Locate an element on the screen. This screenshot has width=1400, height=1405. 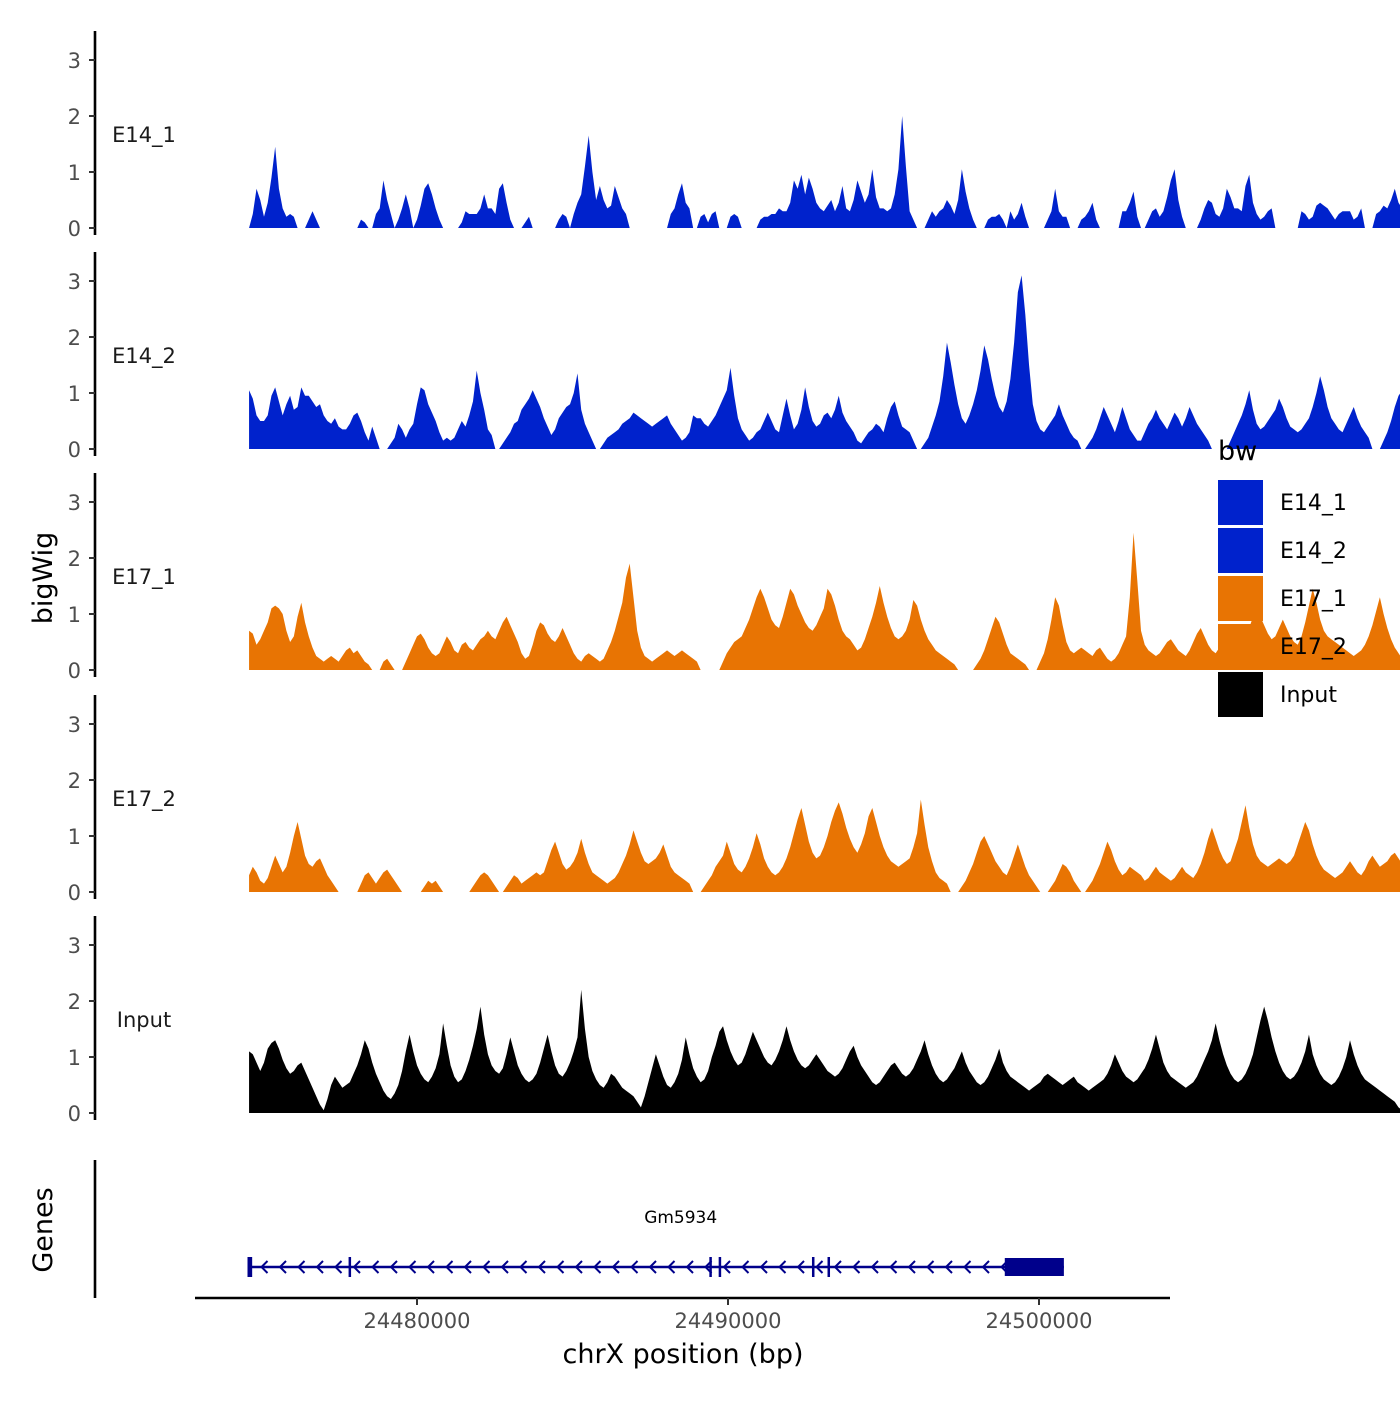
legend-item-e14_2: E14_2 is located at coordinates (1282, 550).